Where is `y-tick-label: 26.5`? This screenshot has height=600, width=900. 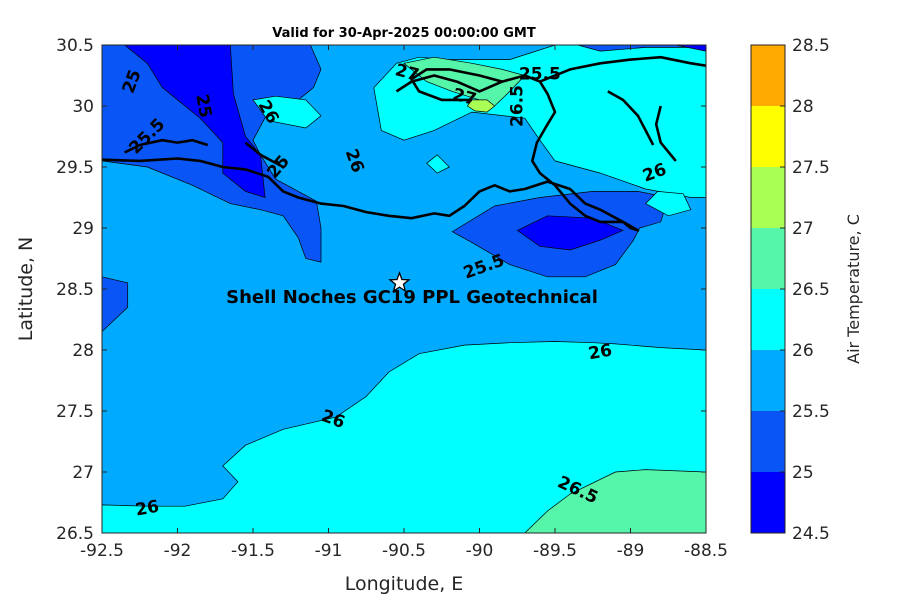 y-tick-label: 26.5 is located at coordinates (75, 534).